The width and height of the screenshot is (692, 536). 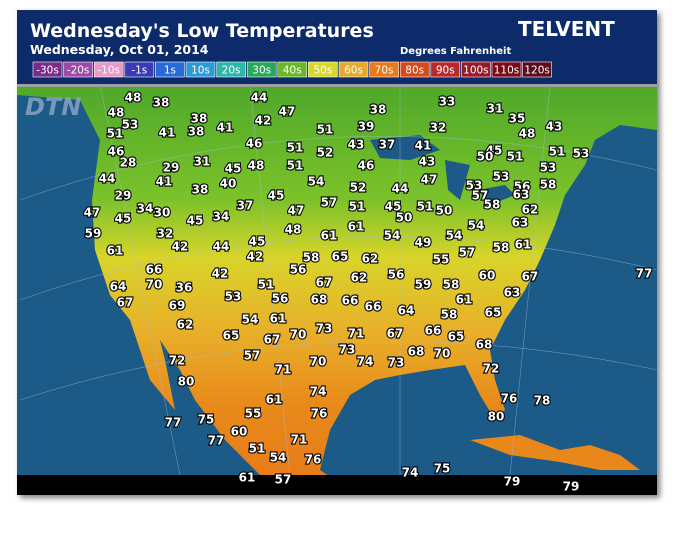 What do you see at coordinates (202, 31) in the screenshot?
I see `title: Wednesday's Low Temperatures` at bounding box center [202, 31].